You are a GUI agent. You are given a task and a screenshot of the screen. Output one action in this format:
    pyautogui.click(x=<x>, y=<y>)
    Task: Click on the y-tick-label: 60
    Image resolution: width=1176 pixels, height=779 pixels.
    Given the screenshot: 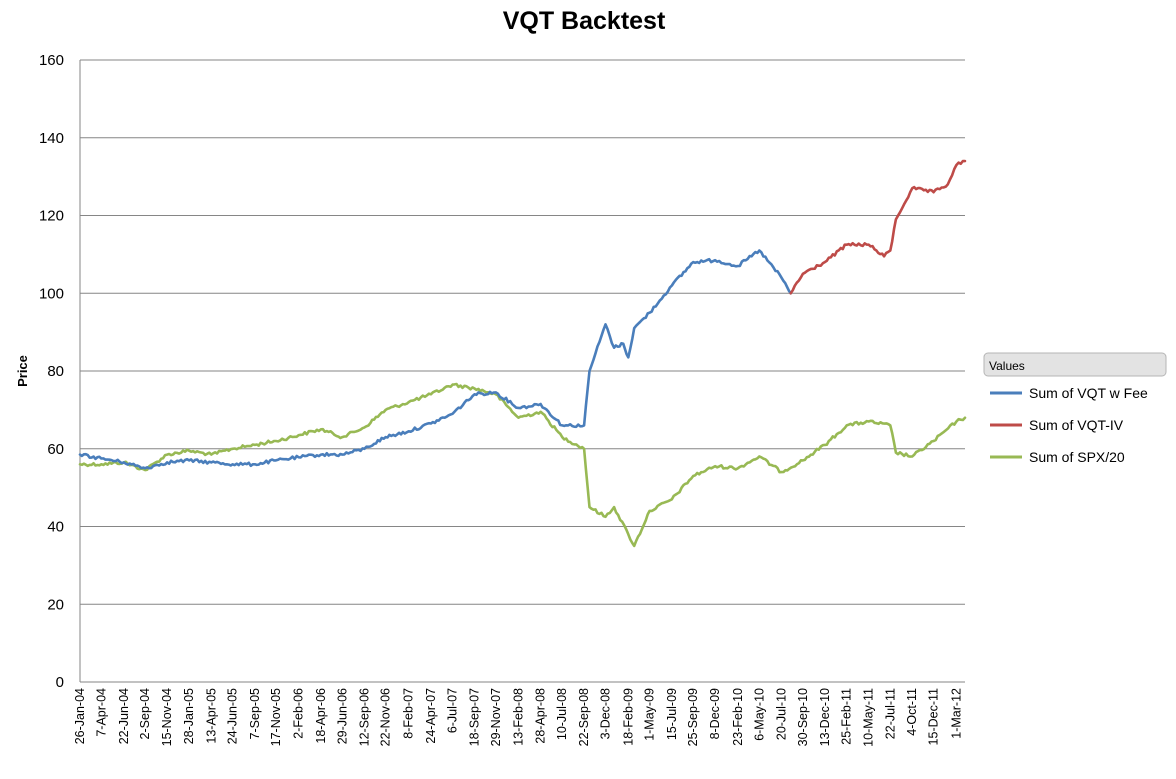 What is the action you would take?
    pyautogui.click(x=55, y=449)
    